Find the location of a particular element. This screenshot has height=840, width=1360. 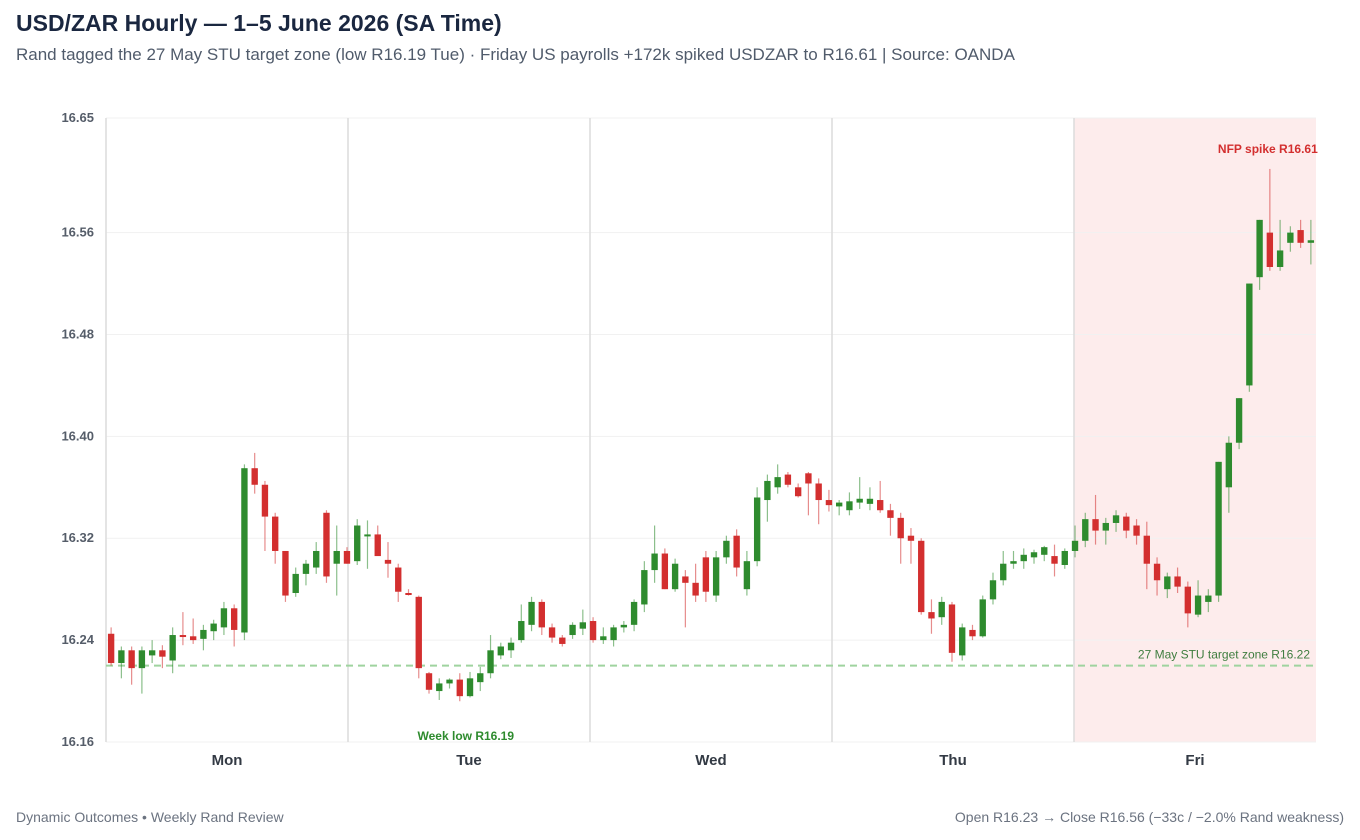

week-low-label: Week low R16.19 is located at coordinates (466, 736).